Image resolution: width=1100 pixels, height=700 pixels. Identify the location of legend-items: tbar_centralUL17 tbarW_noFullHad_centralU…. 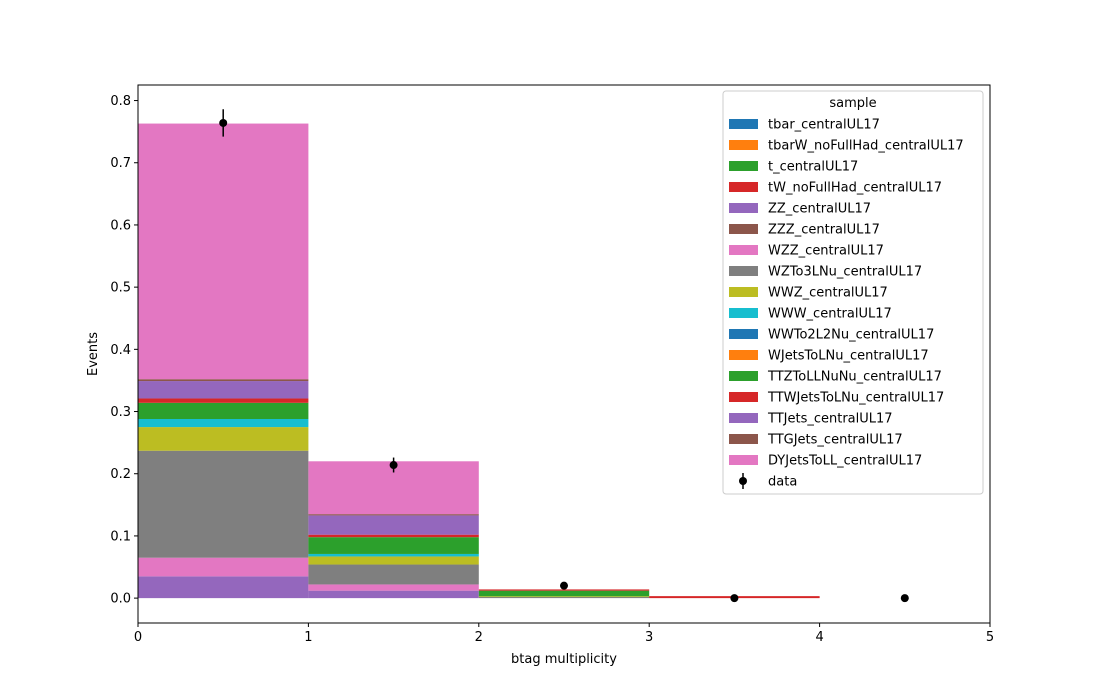
(846, 304).